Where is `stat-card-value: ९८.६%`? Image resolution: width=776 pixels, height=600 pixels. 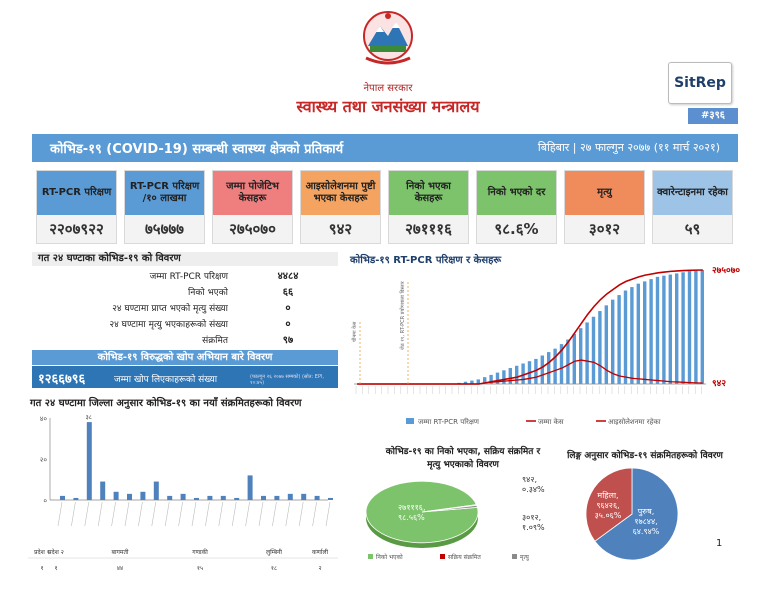 stat-card-value: ९८.६% is located at coordinates (516, 229).